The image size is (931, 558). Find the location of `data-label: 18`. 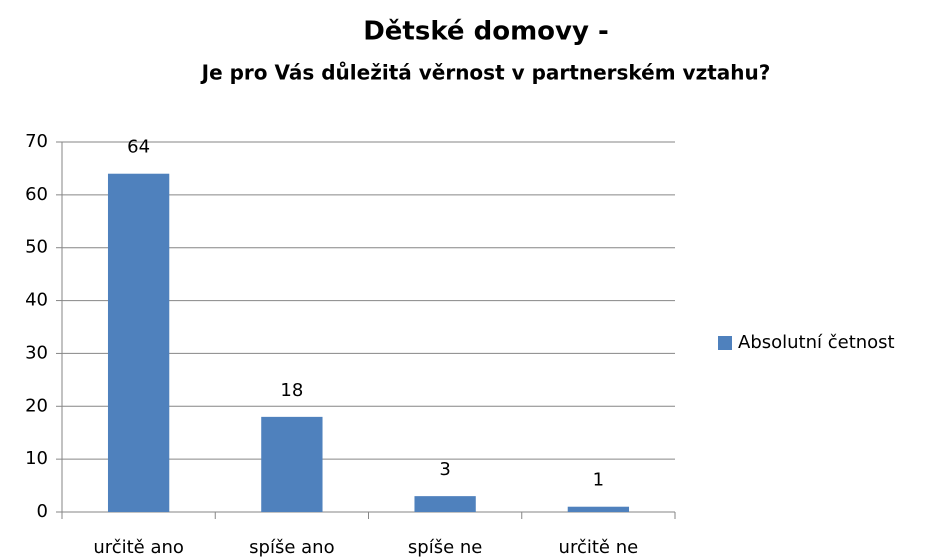

data-label: 18 is located at coordinates (291, 390).